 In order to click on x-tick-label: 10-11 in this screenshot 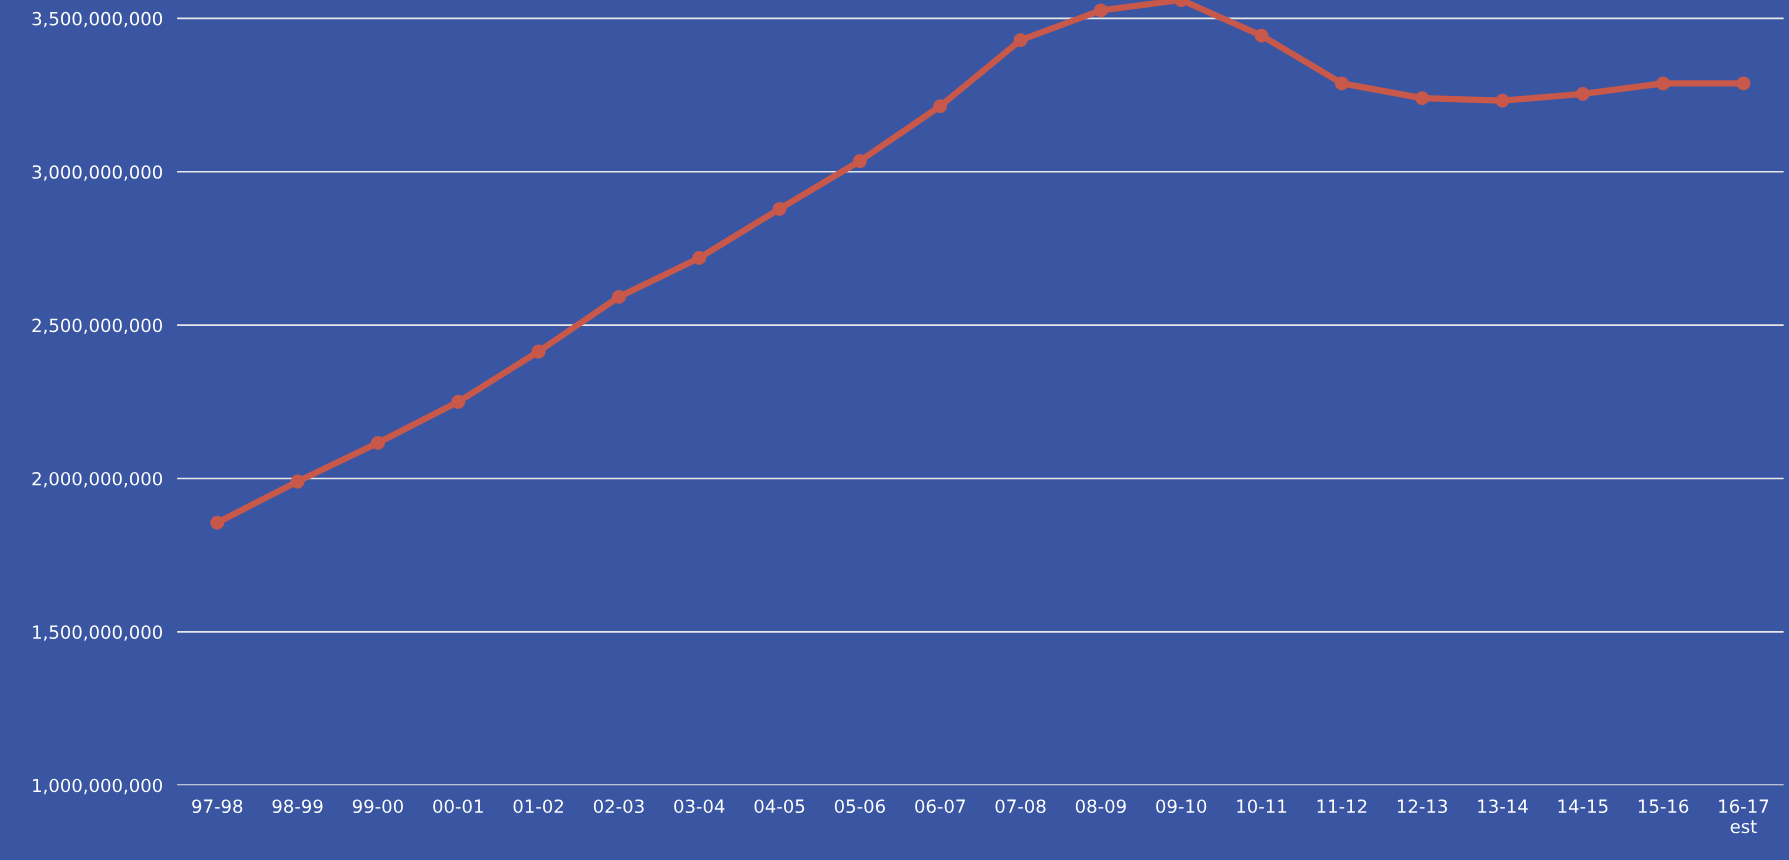, I will do `click(1262, 806)`.